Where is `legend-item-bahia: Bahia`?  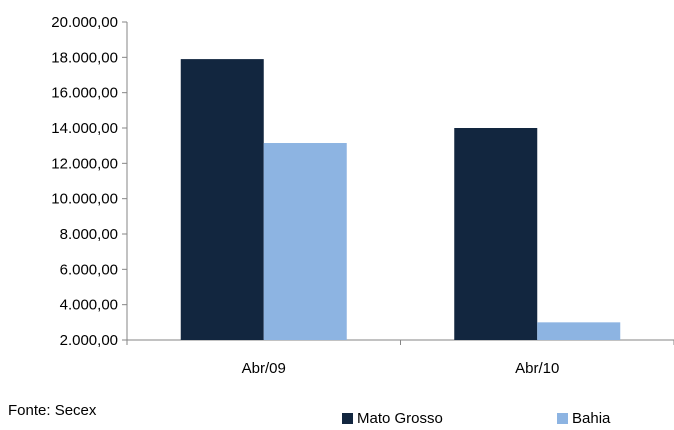 legend-item-bahia: Bahia is located at coordinates (583, 418).